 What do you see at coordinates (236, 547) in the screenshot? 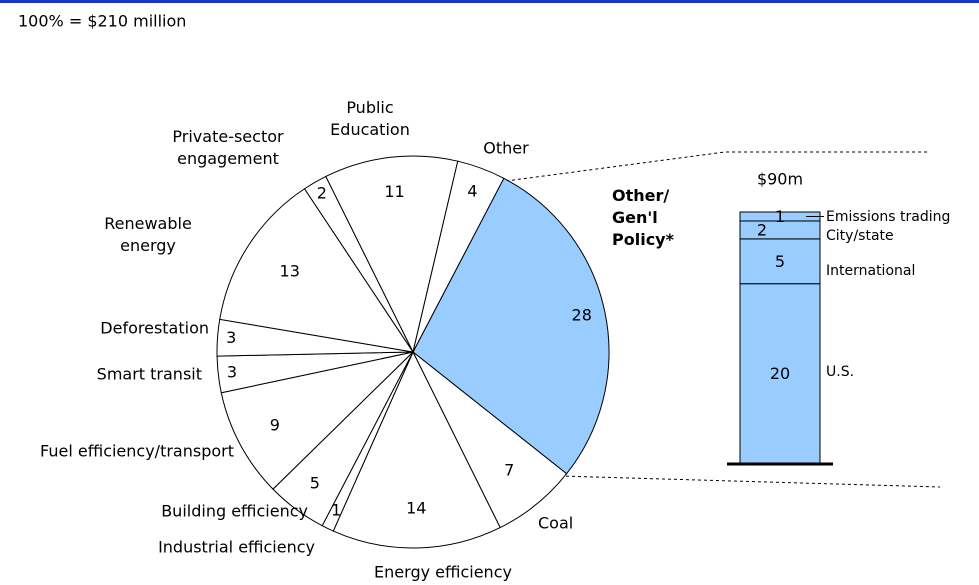
I see `category-label: Industrial efficiency` at bounding box center [236, 547].